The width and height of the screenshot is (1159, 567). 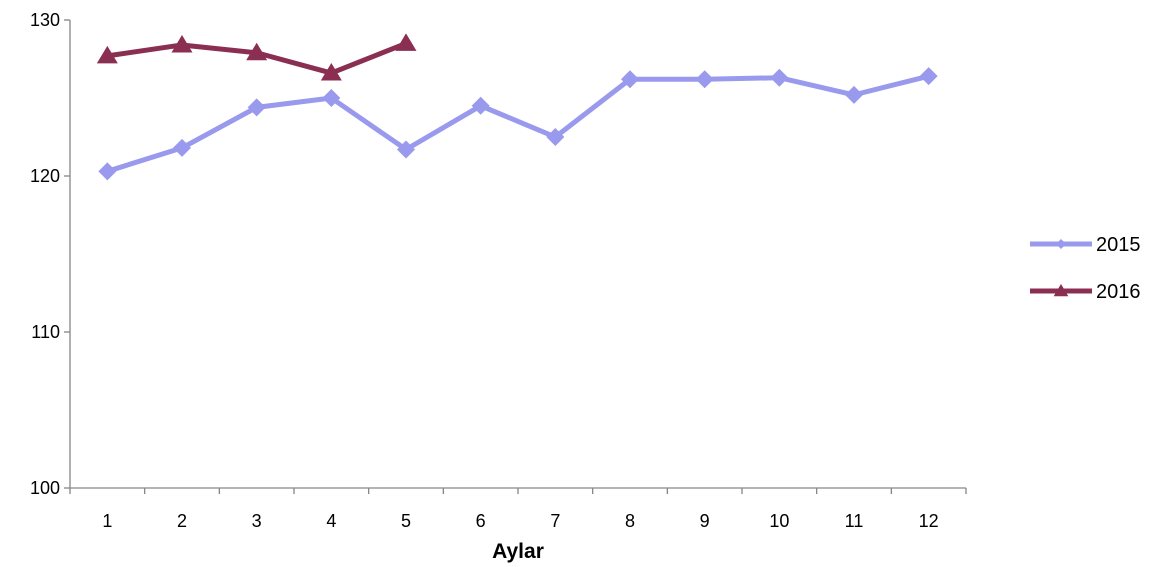 What do you see at coordinates (45, 20) in the screenshot?
I see `y-tick-label: 130` at bounding box center [45, 20].